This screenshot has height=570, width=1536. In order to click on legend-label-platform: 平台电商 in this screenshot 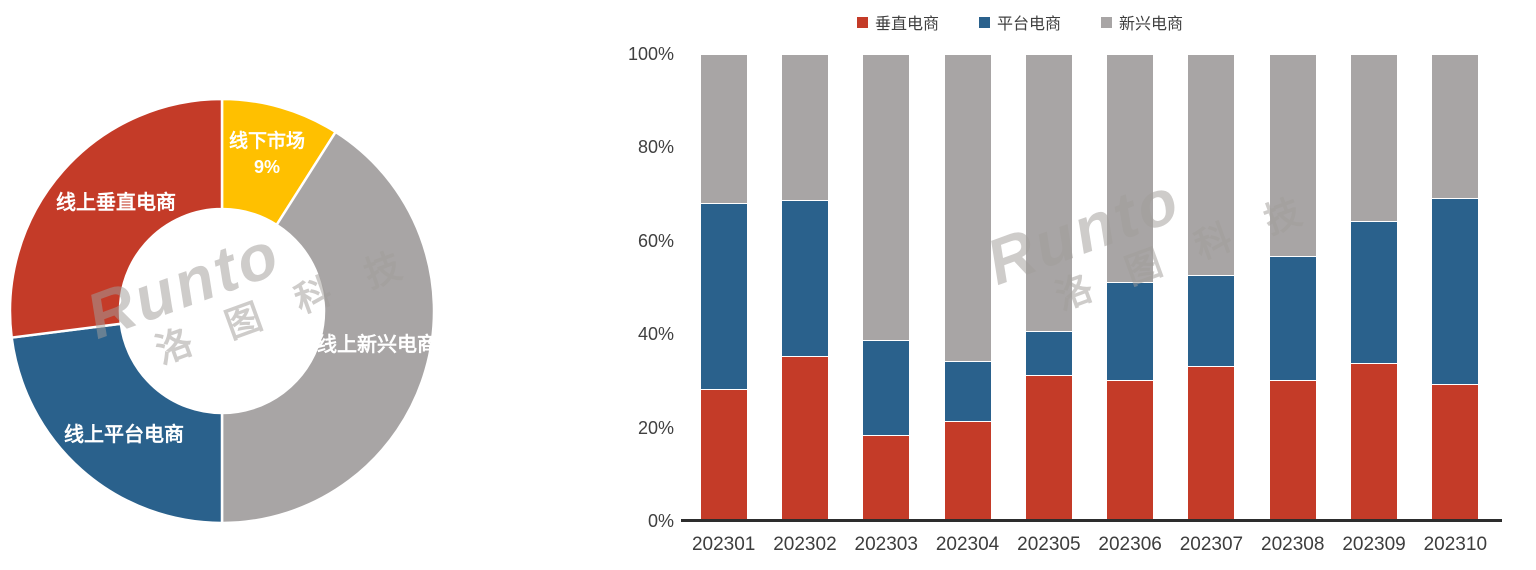, I will do `click(1028, 24)`.